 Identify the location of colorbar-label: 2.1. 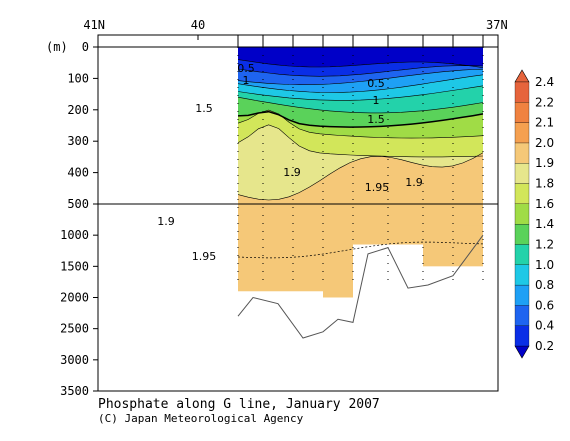
(544, 123).